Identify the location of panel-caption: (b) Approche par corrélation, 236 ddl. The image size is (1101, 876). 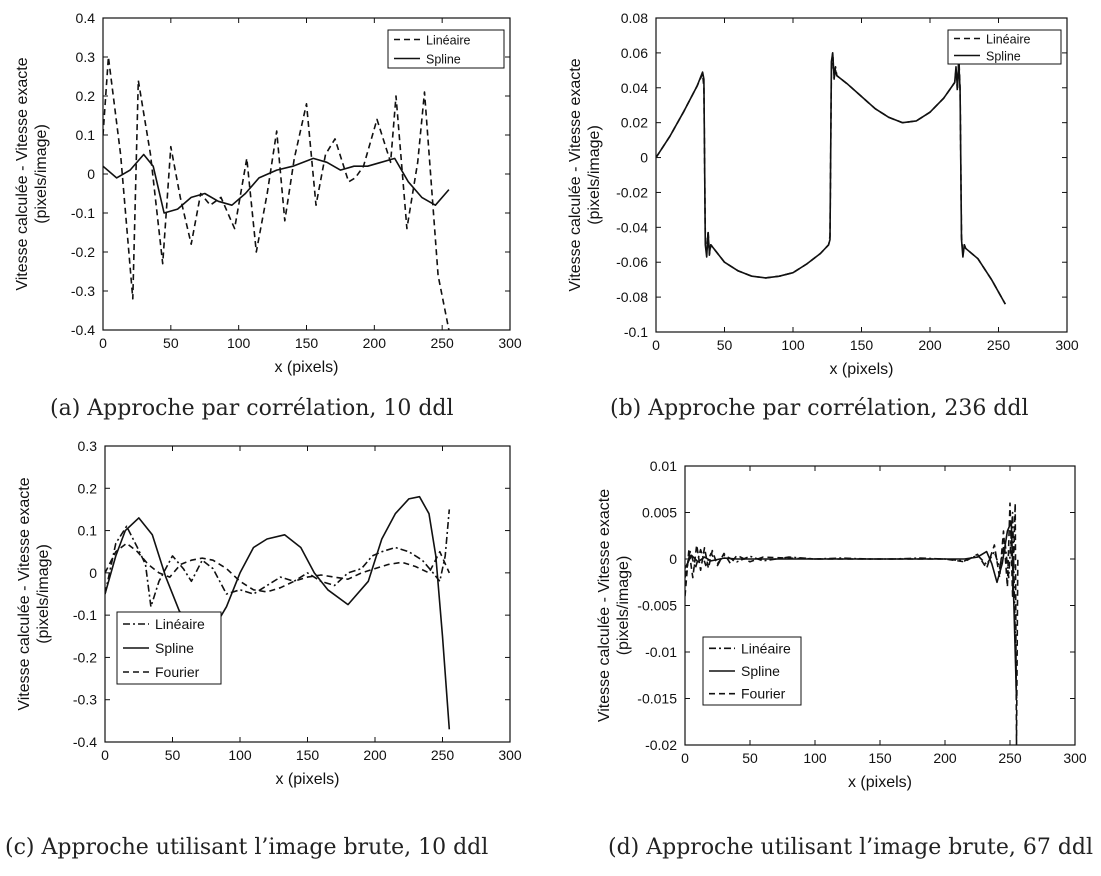
(819, 408).